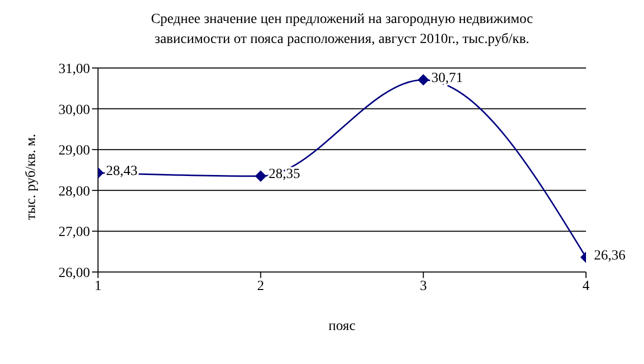  I want to click on y-tick-label: 26,00, so click(74, 273).